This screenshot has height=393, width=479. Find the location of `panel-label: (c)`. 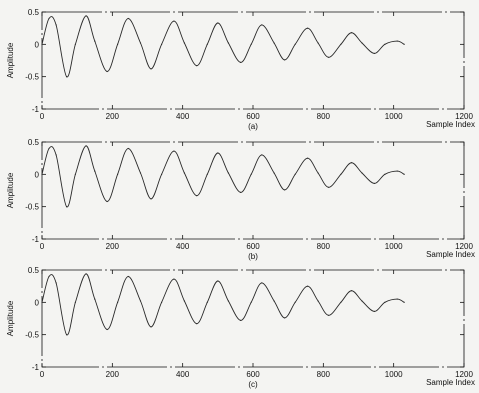

panel-label: (c) is located at coordinates (253, 384).